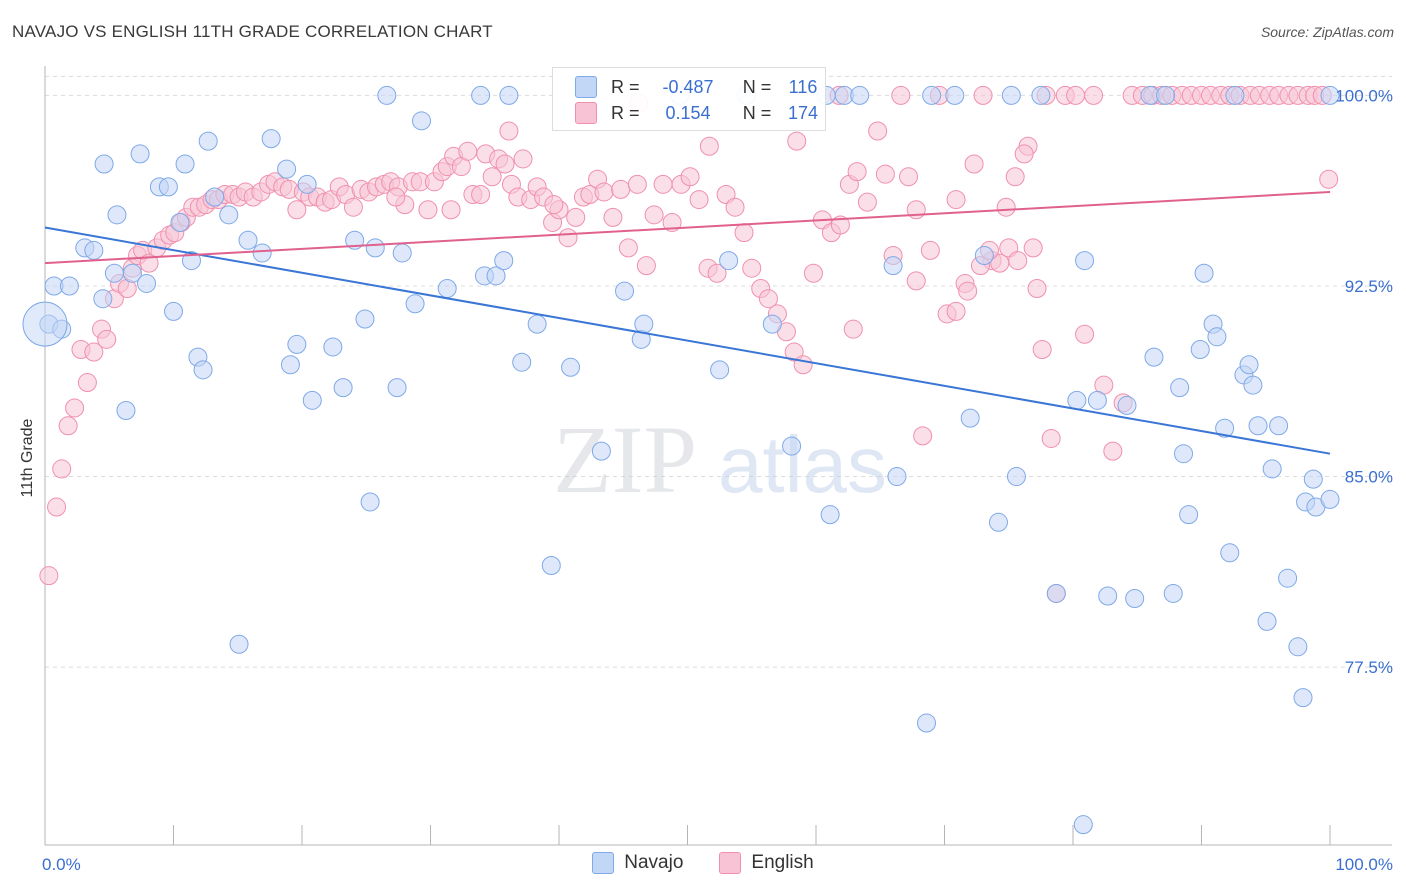  Describe the element at coordinates (688, 112) in the screenshot. I see `r-value: 0.154` at that location.